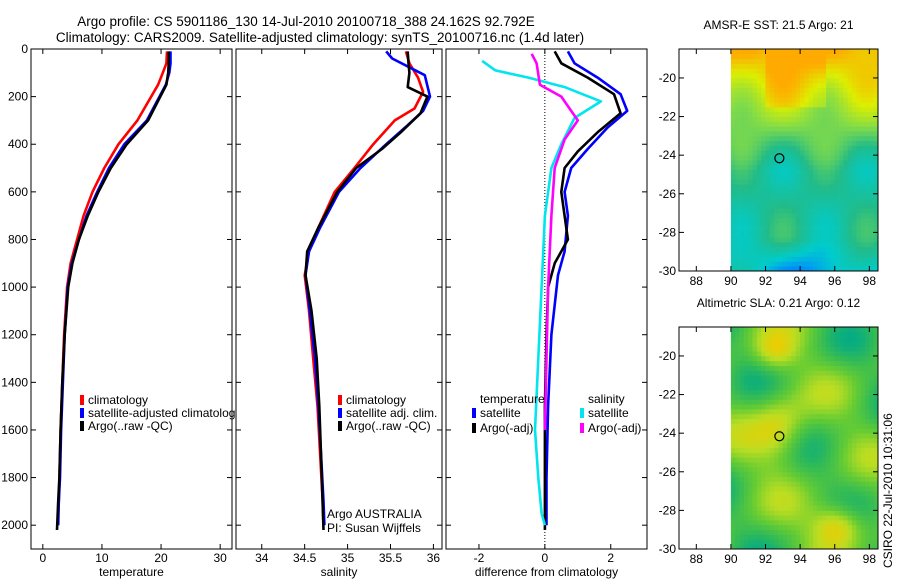 Image resolution: width=900 pixels, height=580 pixels. What do you see at coordinates (668, 395) in the screenshot?
I see `y-tick-label: -22` at bounding box center [668, 395].